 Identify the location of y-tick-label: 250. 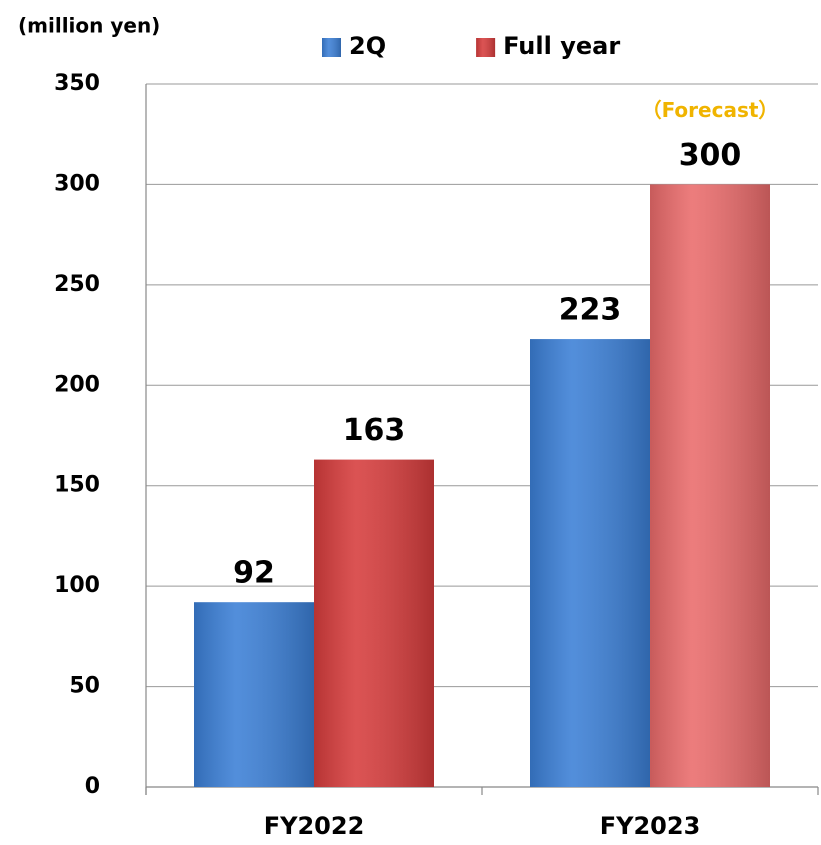
(77, 284).